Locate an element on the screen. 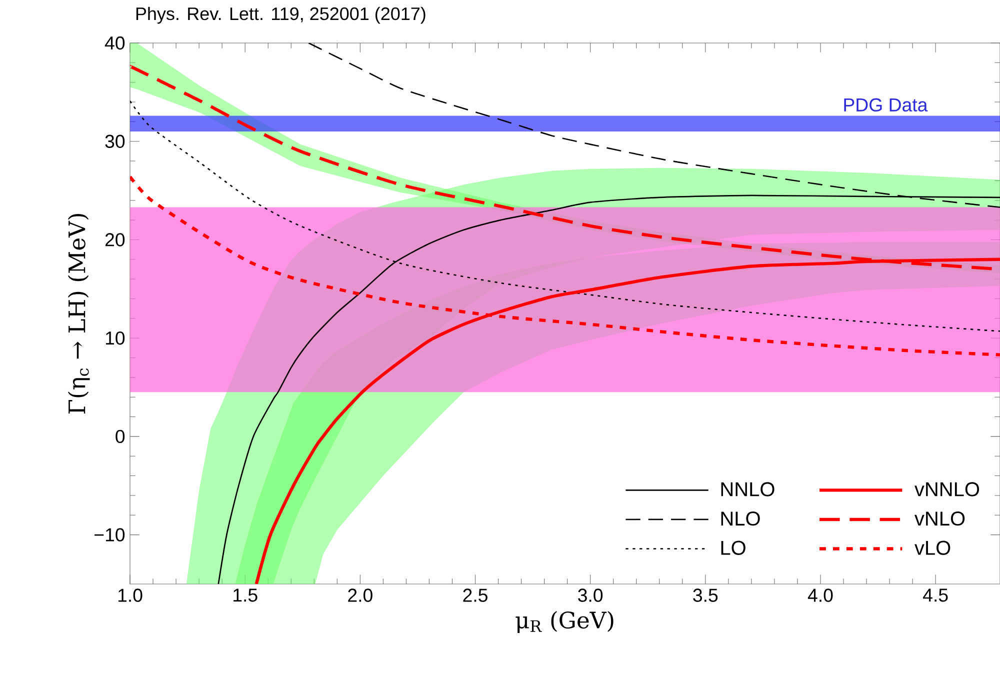 This screenshot has height=678, width=1000. x-tick-label: 4.5 is located at coordinates (935, 595).